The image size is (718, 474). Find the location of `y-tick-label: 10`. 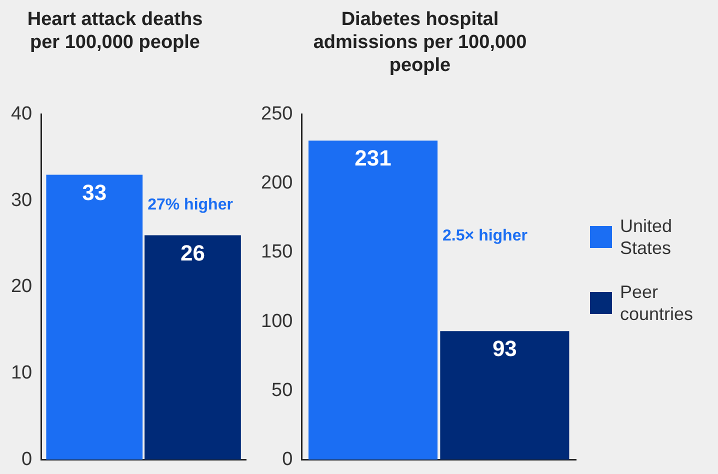

y-tick-label: 10 is located at coordinates (21, 373).